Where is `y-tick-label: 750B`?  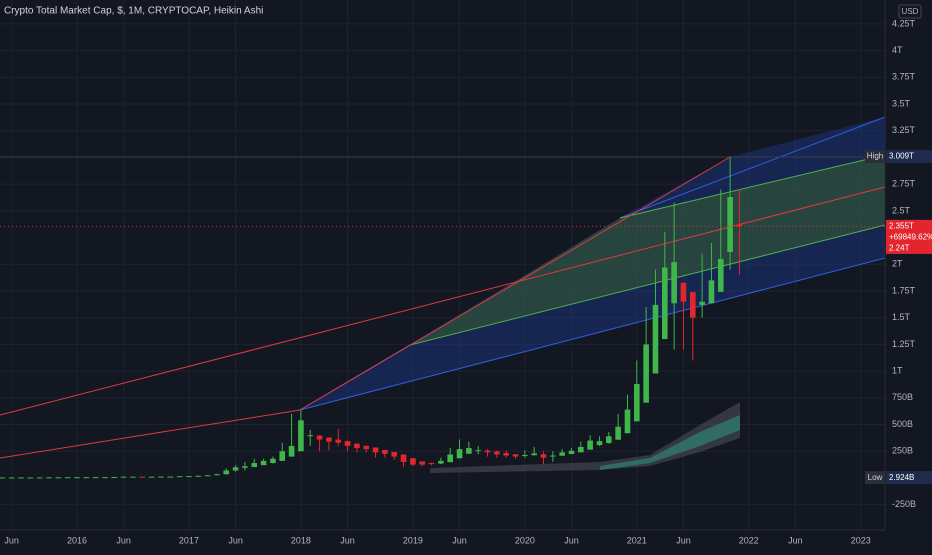 y-tick-label: 750B is located at coordinates (902, 397).